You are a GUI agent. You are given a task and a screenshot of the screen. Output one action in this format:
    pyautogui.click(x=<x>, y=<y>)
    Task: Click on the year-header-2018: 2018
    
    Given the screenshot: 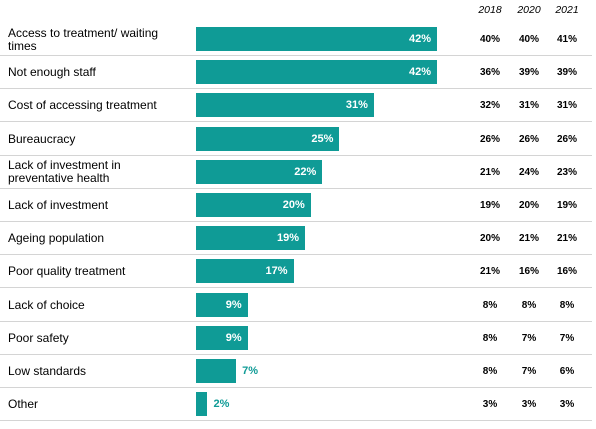 What is the action you would take?
    pyautogui.click(x=490, y=10)
    